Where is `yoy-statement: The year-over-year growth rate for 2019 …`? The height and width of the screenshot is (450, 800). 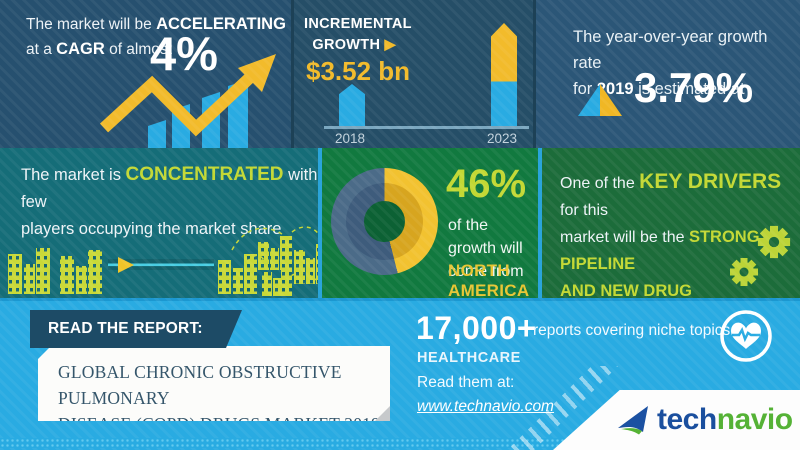
yoy-statement: The year-over-year growth rate for 2019 … is located at coordinates (686, 63).